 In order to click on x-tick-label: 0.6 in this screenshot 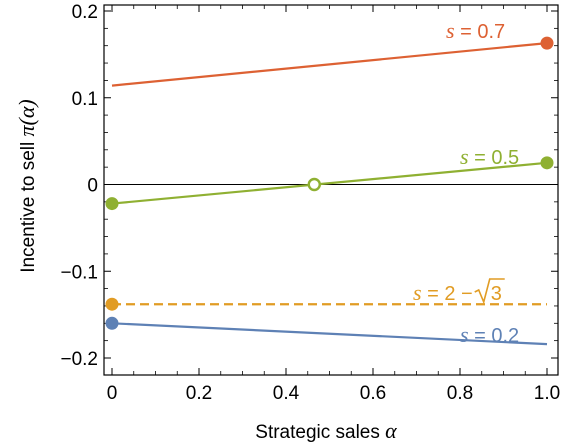, I will do `click(373, 393)`.